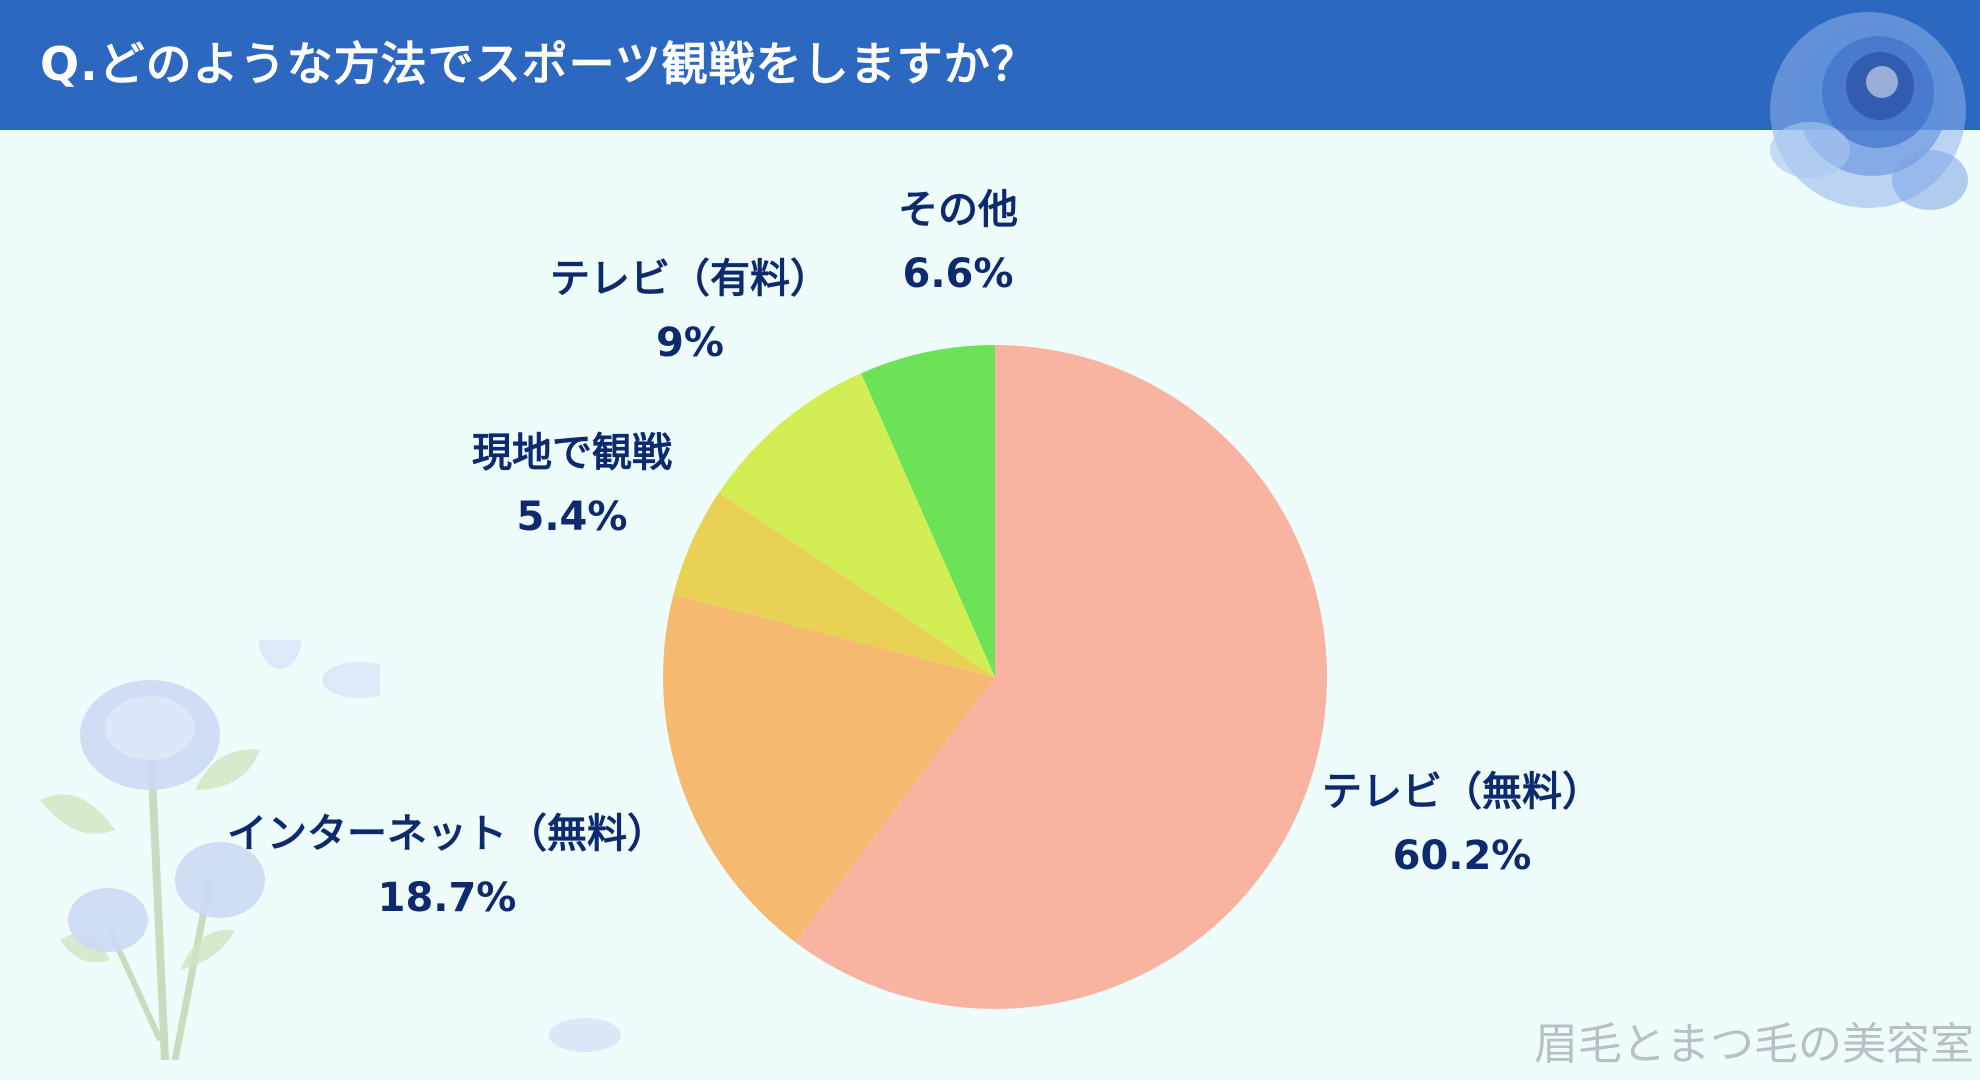  Describe the element at coordinates (539, 64) in the screenshot. I see `page-title: Q.どのような方法でスポーツ観戦をしますか？` at that location.